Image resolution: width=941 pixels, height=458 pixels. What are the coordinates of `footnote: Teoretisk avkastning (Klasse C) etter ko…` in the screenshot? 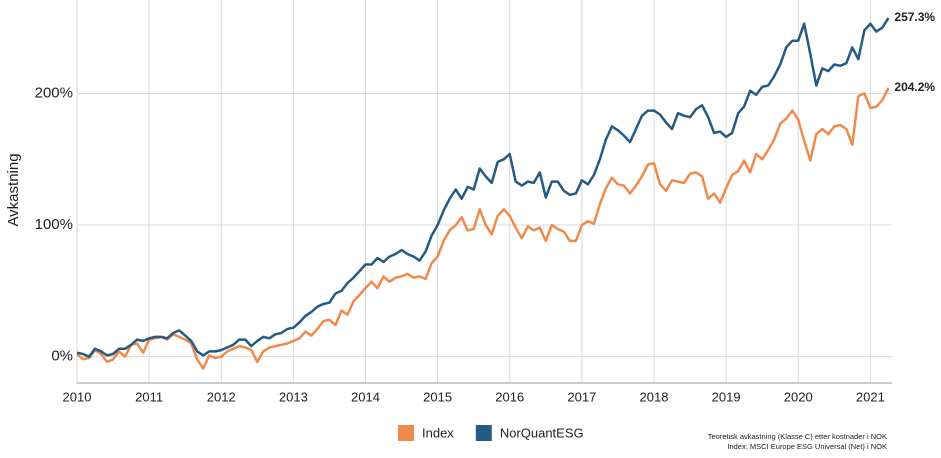 It's located at (797, 436).